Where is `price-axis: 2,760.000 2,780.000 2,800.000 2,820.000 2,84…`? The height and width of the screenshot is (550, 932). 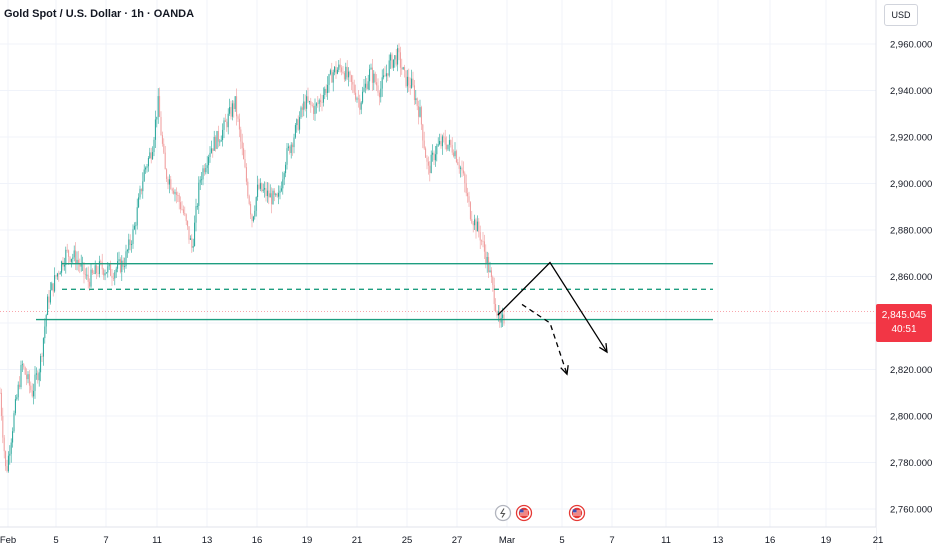
price-axis: 2,760.000 2,780.000 2,800.000 2,820.000 2,84… is located at coordinates (903, 275).